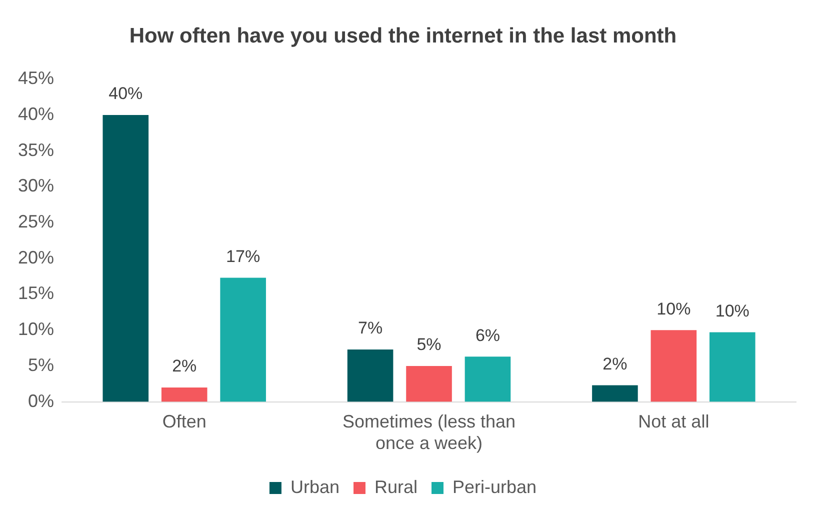 This screenshot has width=826, height=517. Describe the element at coordinates (403, 36) in the screenshot. I see `chart-title: How often have you used the internet in the last month` at that location.